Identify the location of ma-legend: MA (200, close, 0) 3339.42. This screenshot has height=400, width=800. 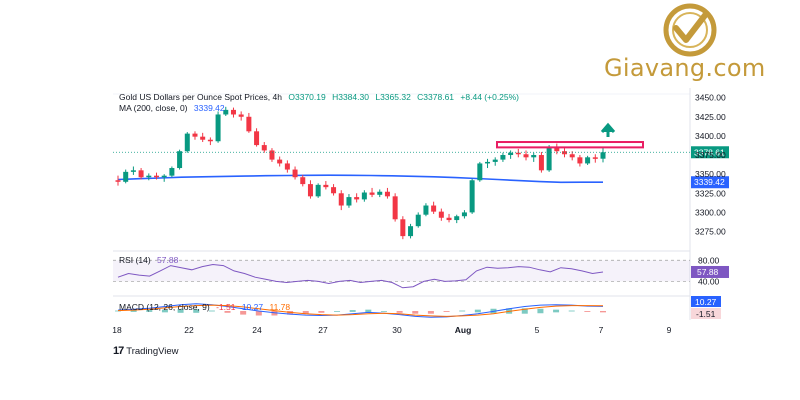
(174, 108).